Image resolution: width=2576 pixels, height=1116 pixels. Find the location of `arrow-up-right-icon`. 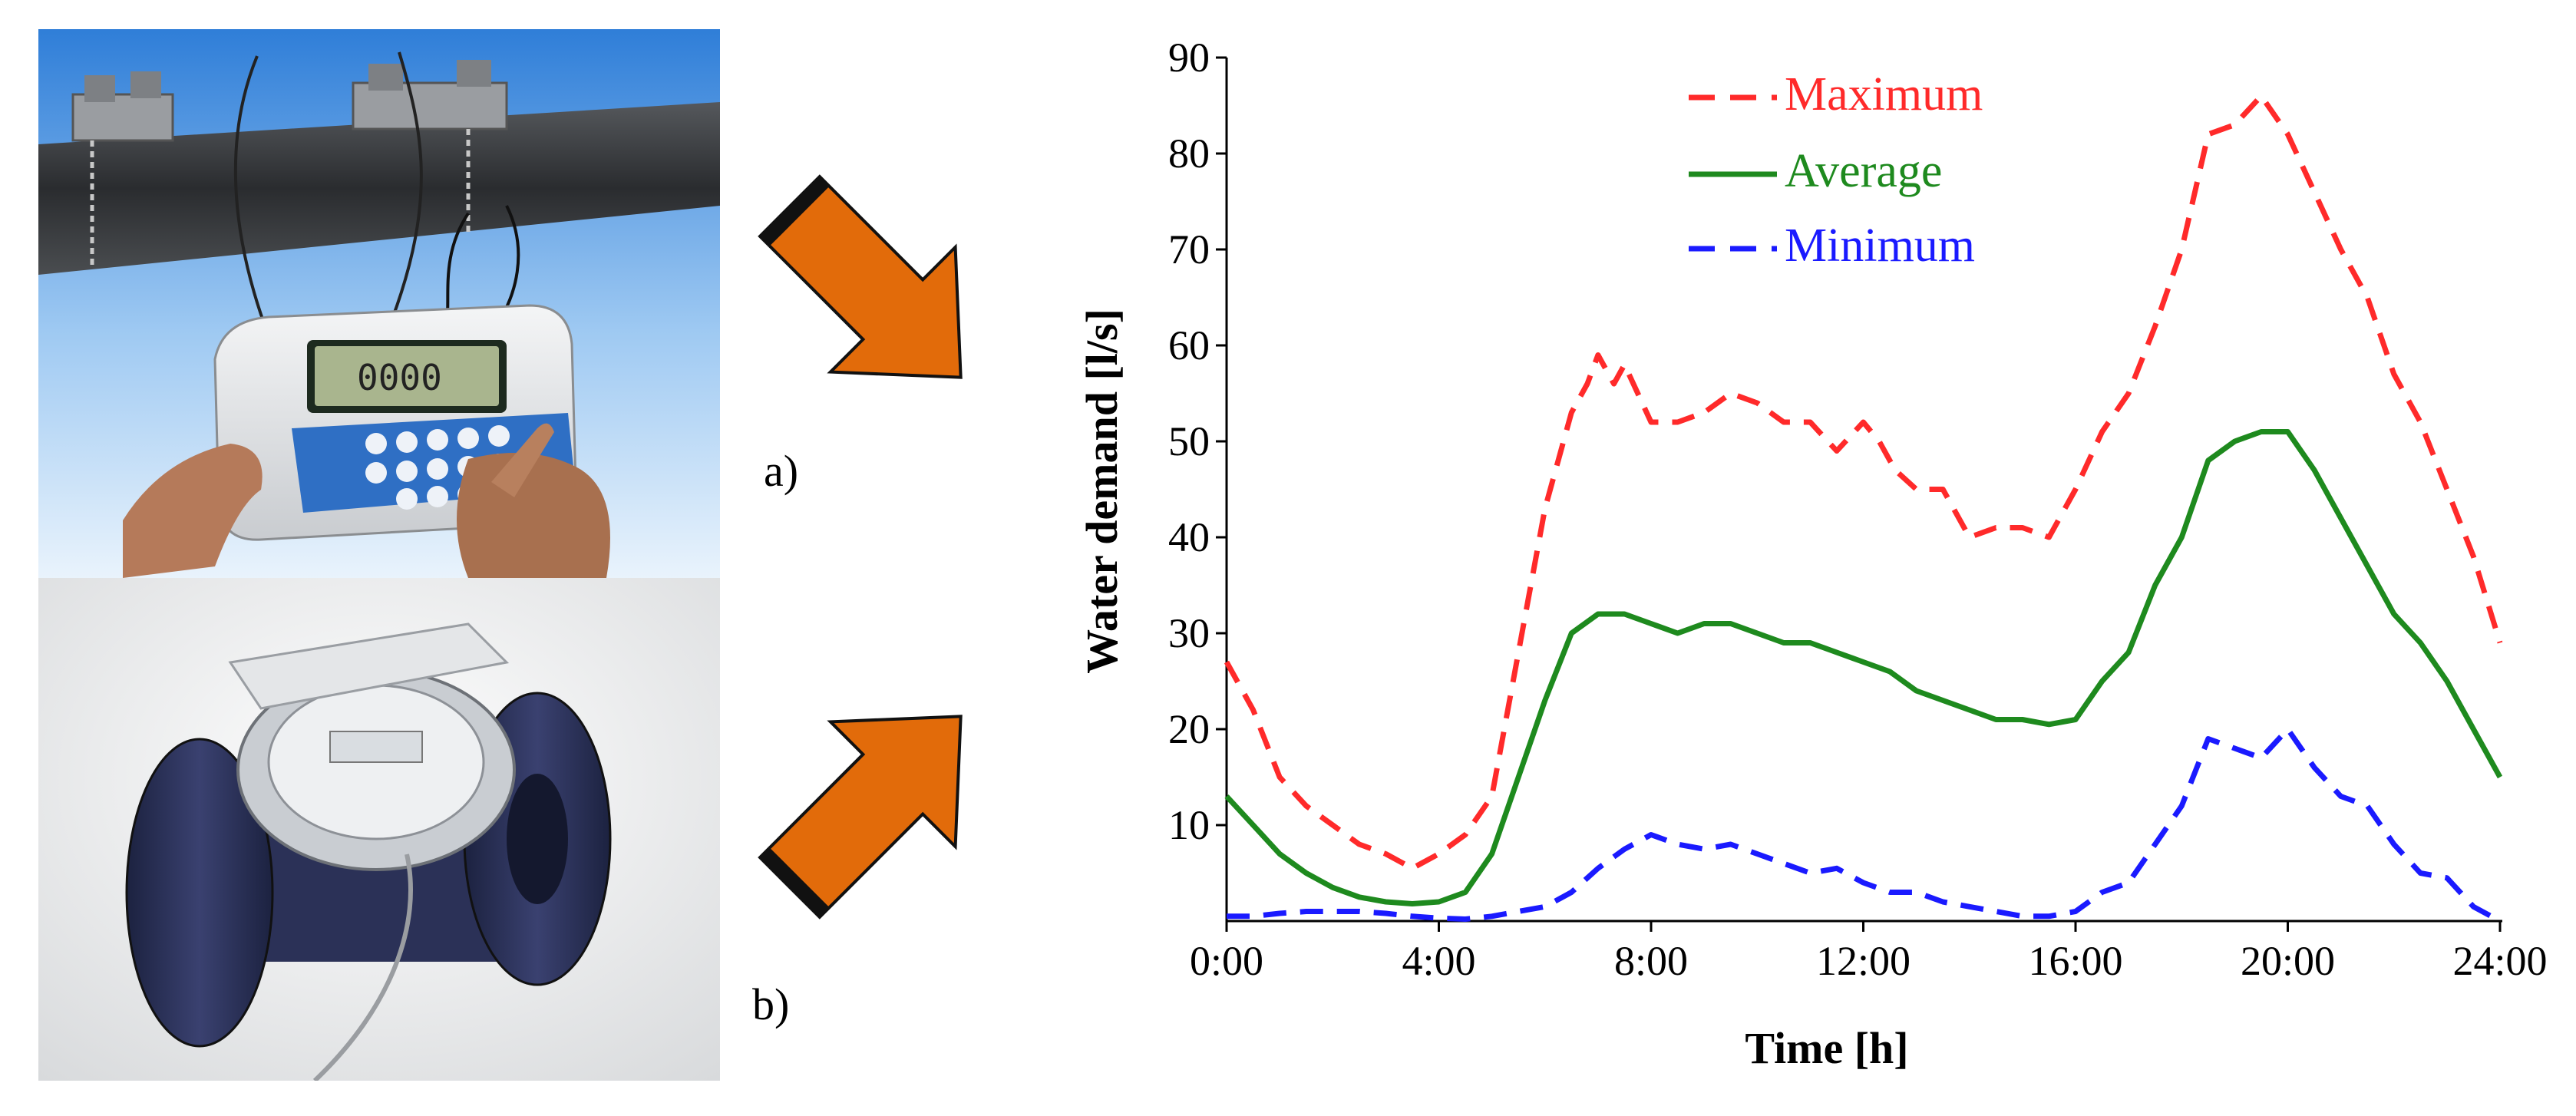

arrow-up-right-icon is located at coordinates (860, 817).